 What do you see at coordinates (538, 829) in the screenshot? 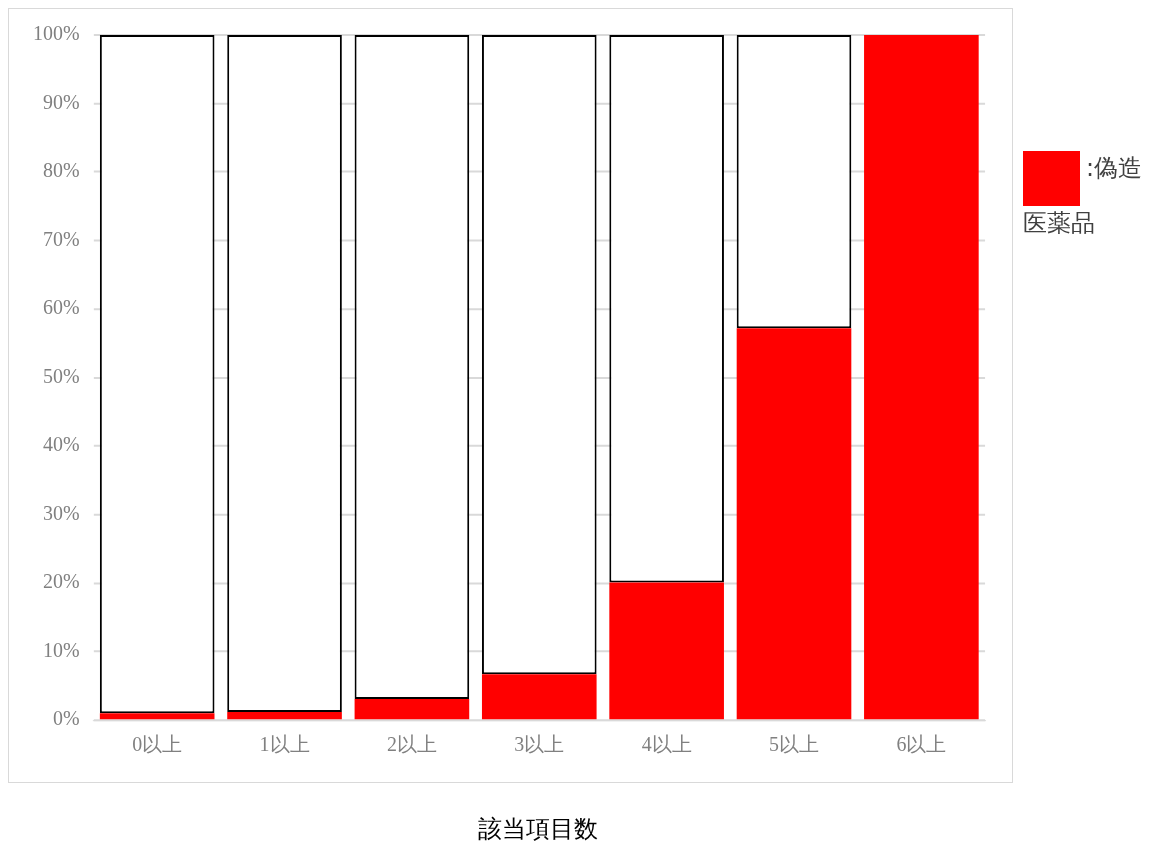
I see `x-axis-title: 該当項目数` at bounding box center [538, 829].